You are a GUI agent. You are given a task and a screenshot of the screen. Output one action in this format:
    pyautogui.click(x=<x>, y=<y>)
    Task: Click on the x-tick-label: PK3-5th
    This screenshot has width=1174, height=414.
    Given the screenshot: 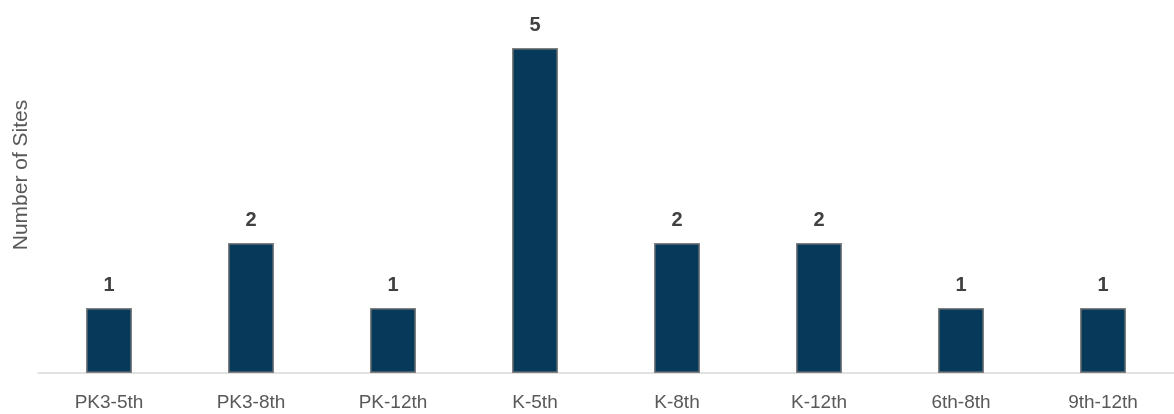 What is the action you would take?
    pyautogui.click(x=109, y=401)
    